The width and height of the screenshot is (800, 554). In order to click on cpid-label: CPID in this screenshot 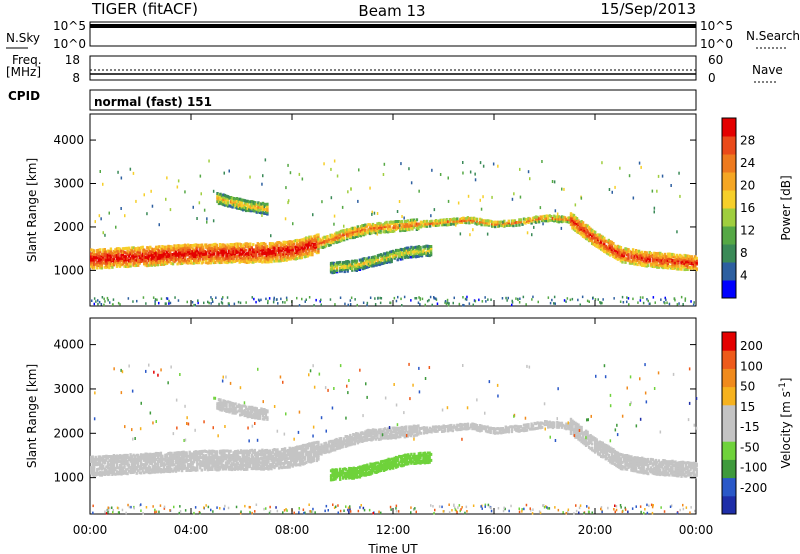, I will do `click(24, 96)`.